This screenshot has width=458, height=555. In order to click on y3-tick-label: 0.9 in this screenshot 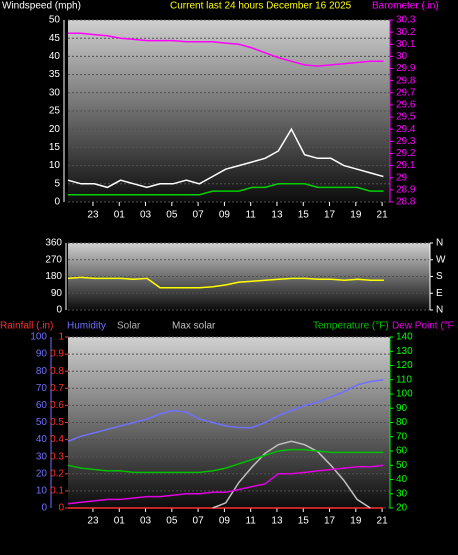, I will do `click(57, 354)`.